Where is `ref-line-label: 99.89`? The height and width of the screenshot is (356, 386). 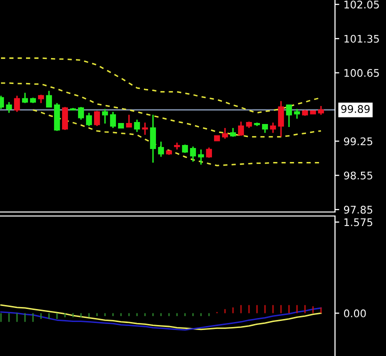
ref-line-label: 99.89 is located at coordinates (355, 109).